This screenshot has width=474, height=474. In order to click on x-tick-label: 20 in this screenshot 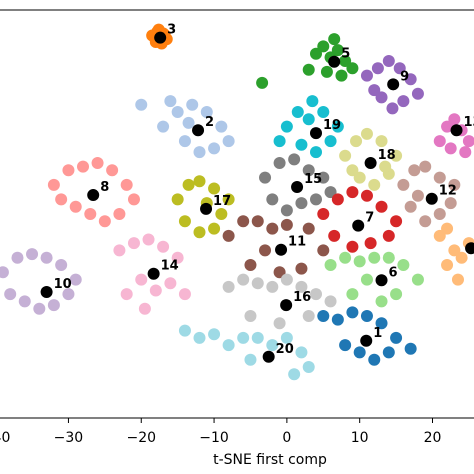, I will do `click(433, 438)`.